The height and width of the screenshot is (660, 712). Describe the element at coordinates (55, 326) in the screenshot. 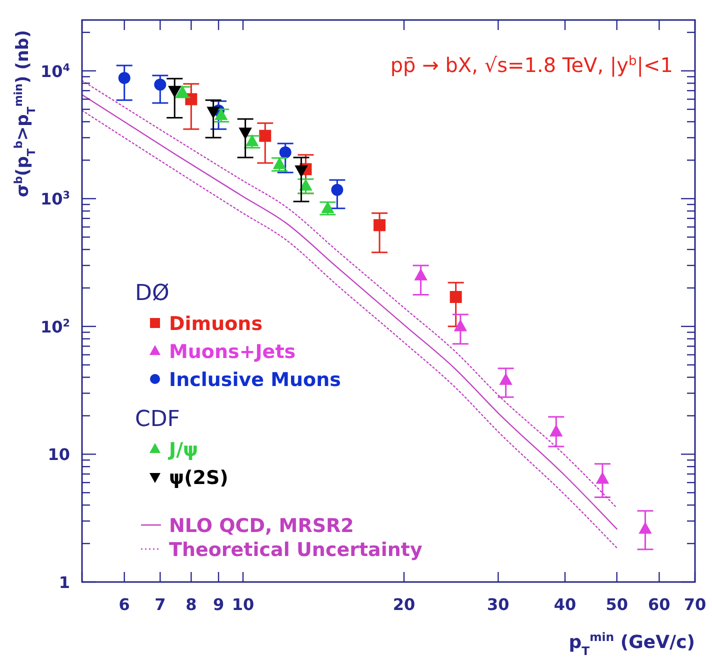

I see `y-tick-label: 10$^{2}$` at that location.